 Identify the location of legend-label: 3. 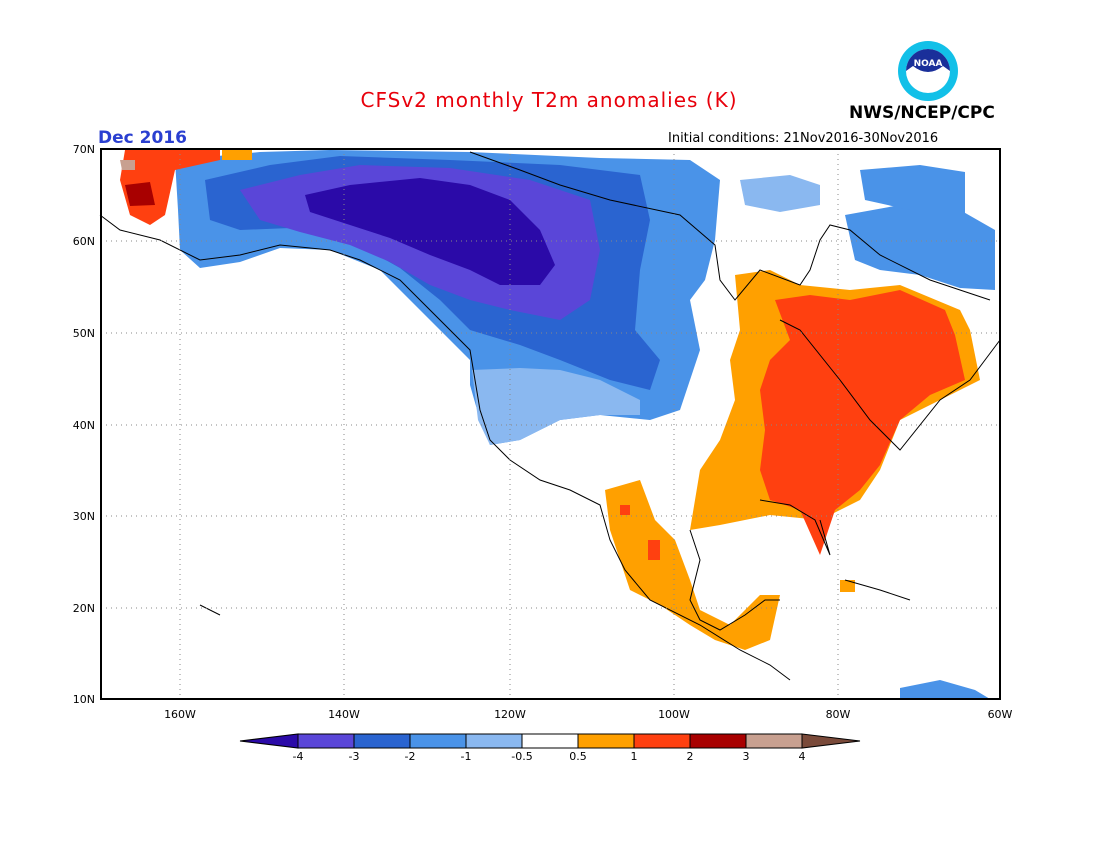
(746, 756).